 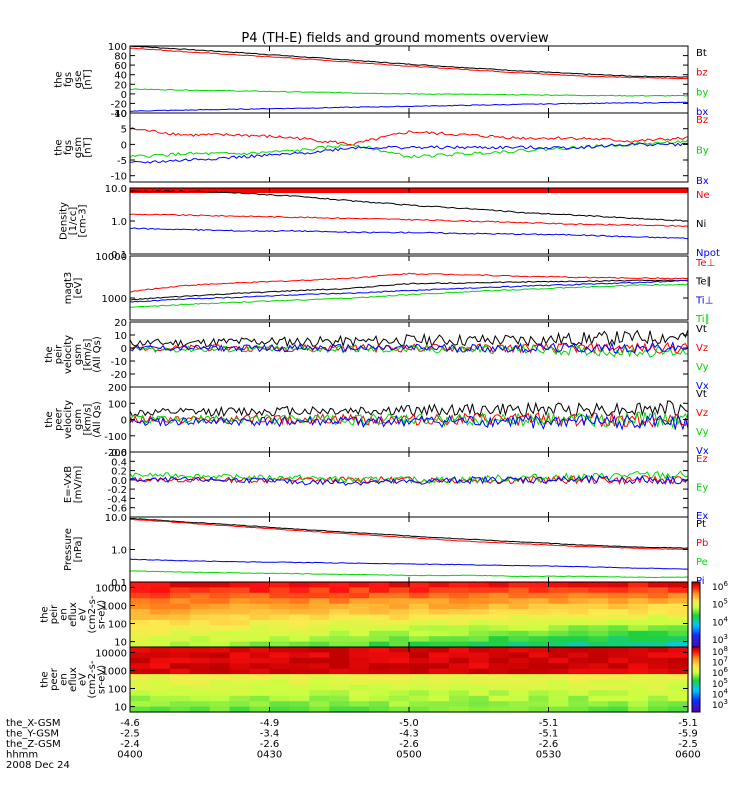 What do you see at coordinates (117, 388) in the screenshot?
I see `y-tick-label: 200` at bounding box center [117, 388].